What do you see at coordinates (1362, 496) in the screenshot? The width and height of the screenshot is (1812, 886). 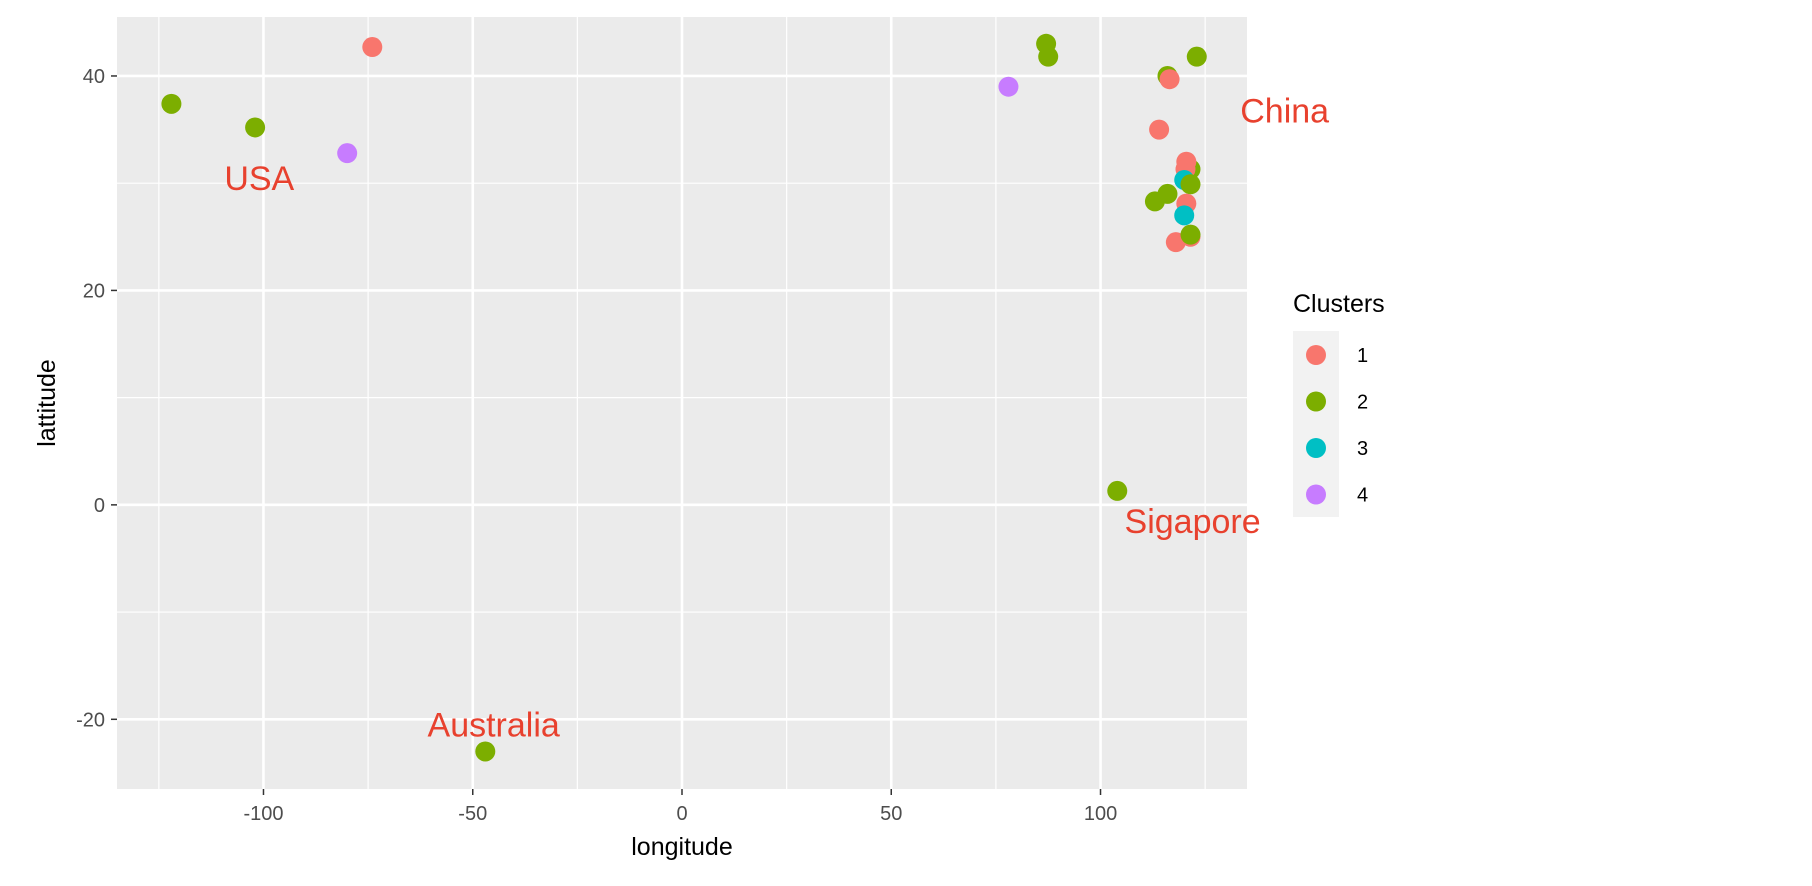 I see `legend-label: 4` at bounding box center [1362, 496].